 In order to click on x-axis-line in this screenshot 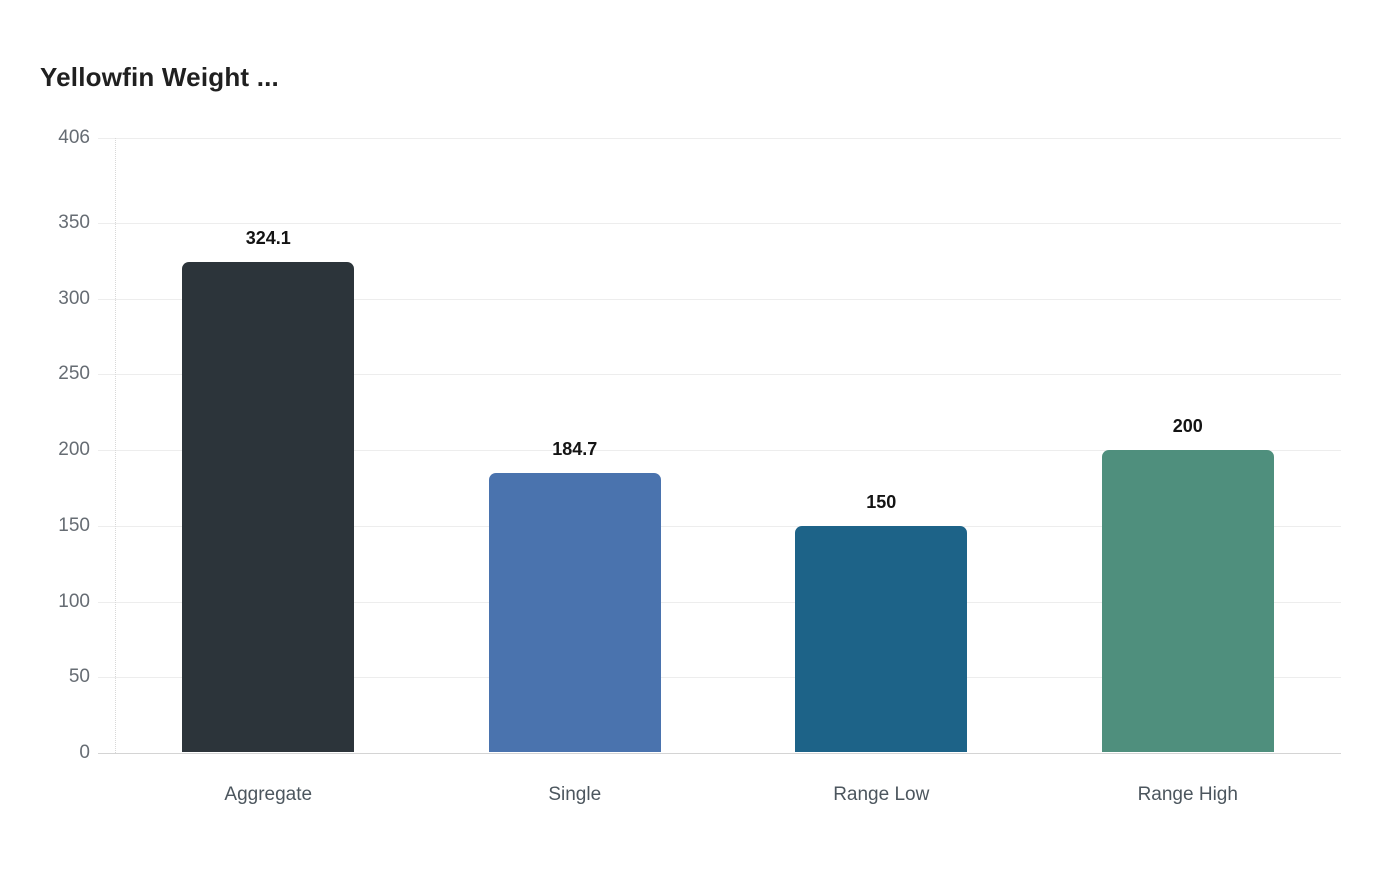, I will do `click(719, 753)`.